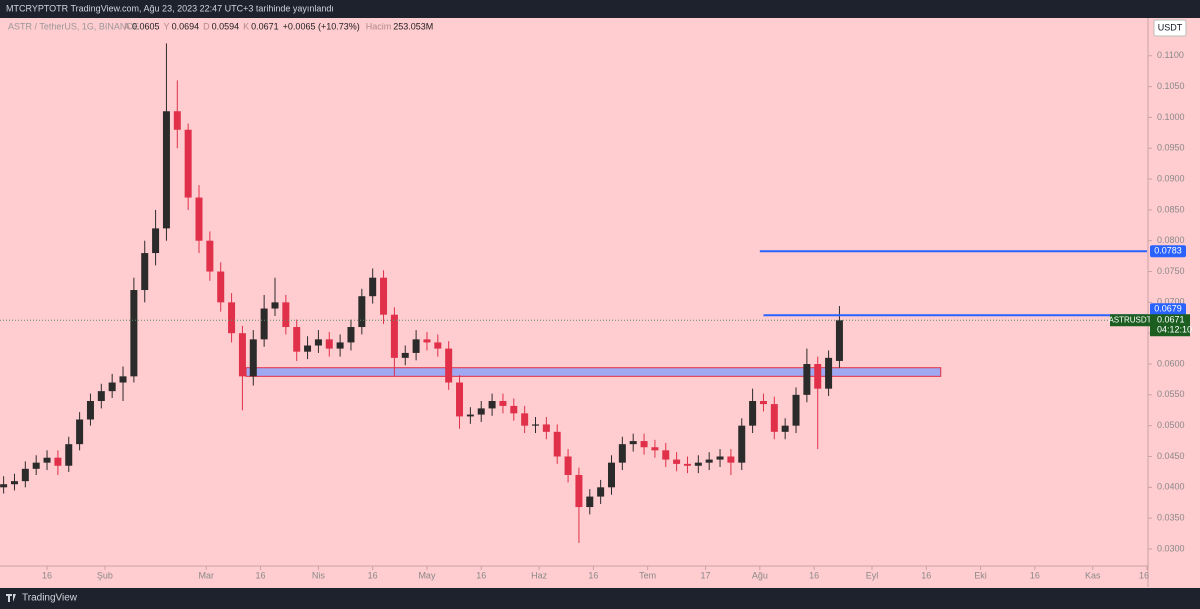  I want to click on legend-item: +0.0065 (+10.73%), so click(321, 26).